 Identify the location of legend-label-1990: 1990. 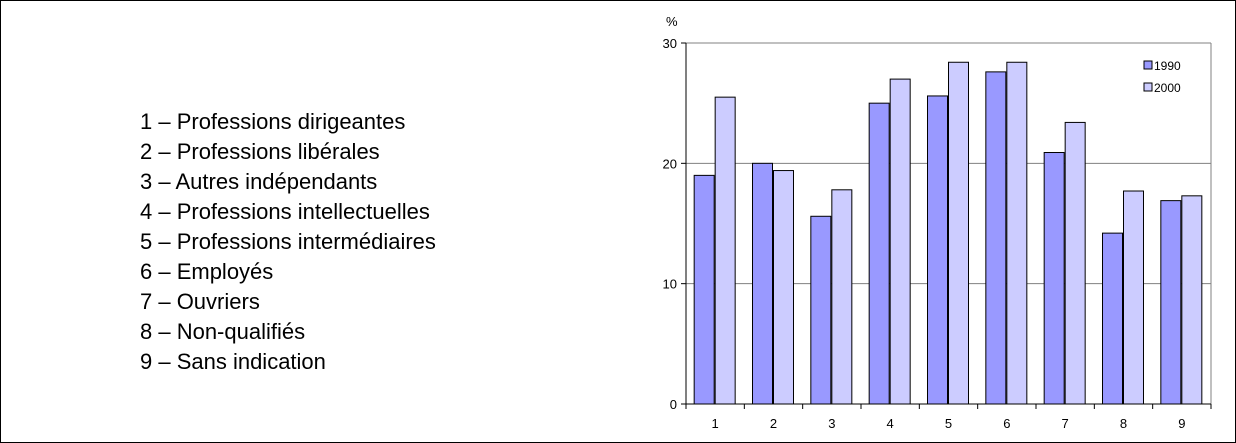
(1167, 66).